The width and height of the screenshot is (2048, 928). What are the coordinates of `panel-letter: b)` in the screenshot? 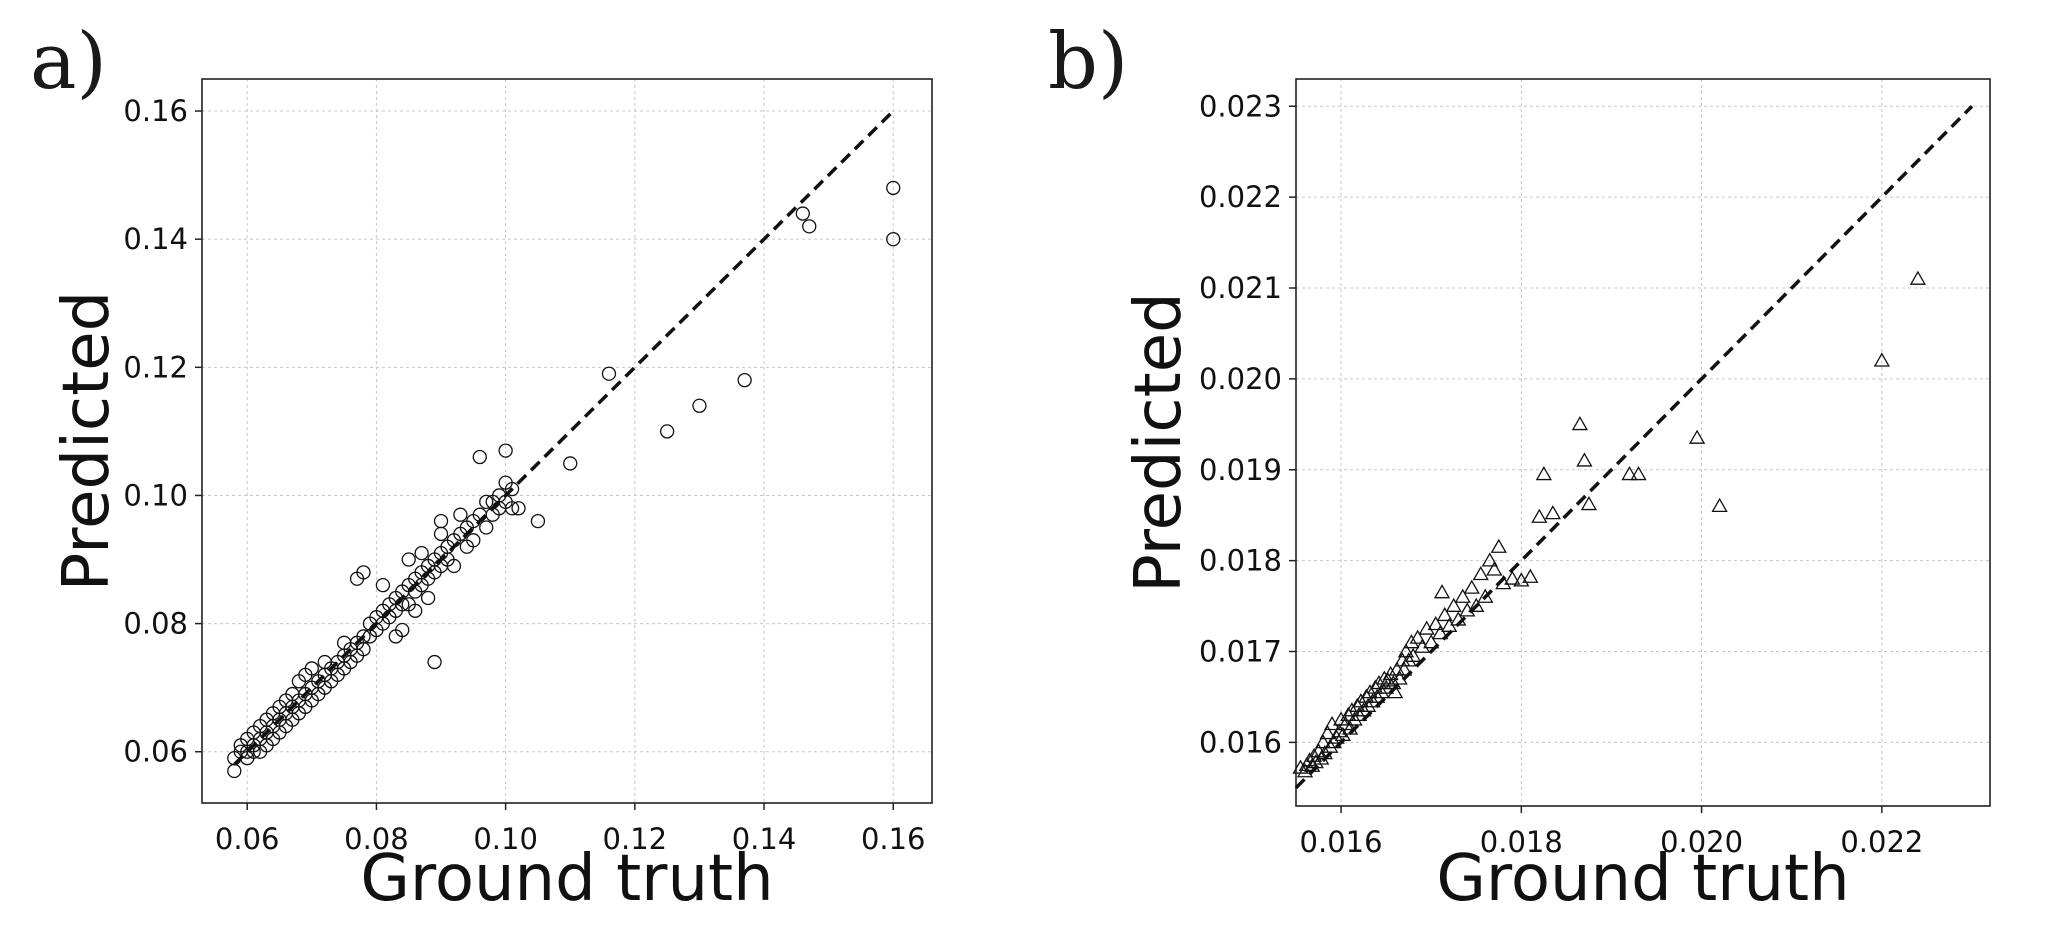 It's located at (1088, 62).